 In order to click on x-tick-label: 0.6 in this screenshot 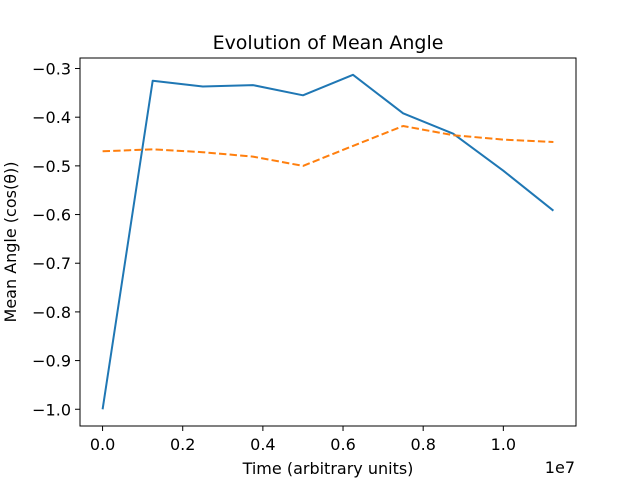, I will do `click(342, 444)`.